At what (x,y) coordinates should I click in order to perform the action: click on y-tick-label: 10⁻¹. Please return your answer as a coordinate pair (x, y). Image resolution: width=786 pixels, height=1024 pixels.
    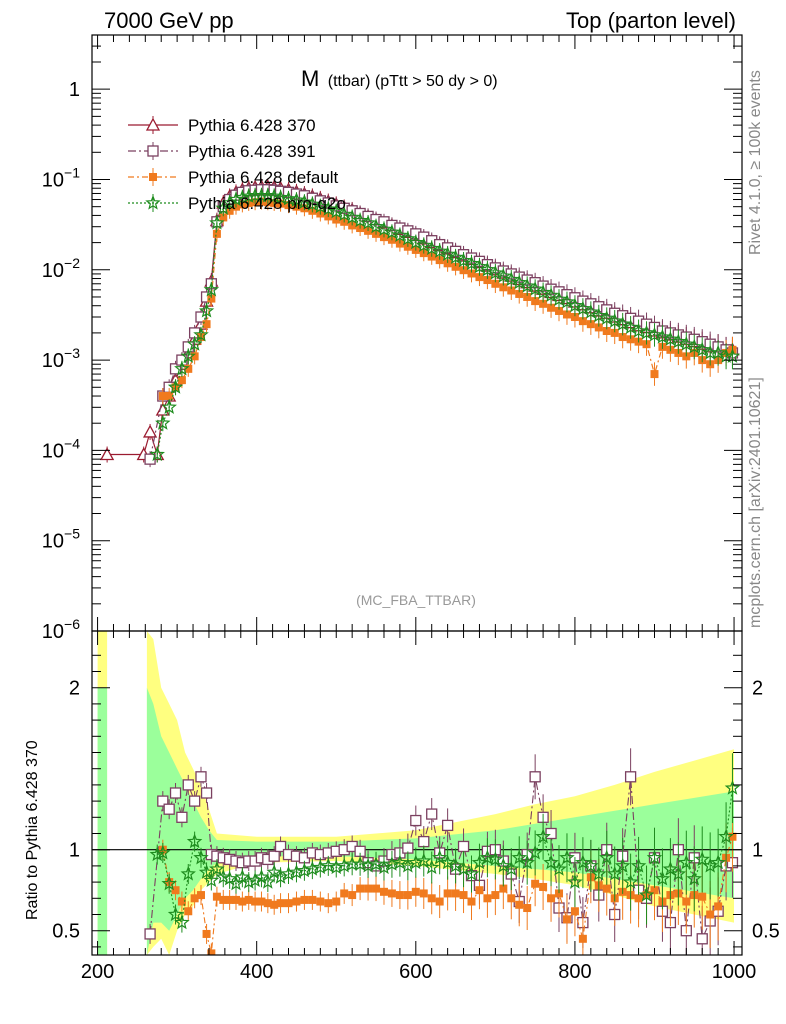
    Looking at the image, I should click on (61, 177).